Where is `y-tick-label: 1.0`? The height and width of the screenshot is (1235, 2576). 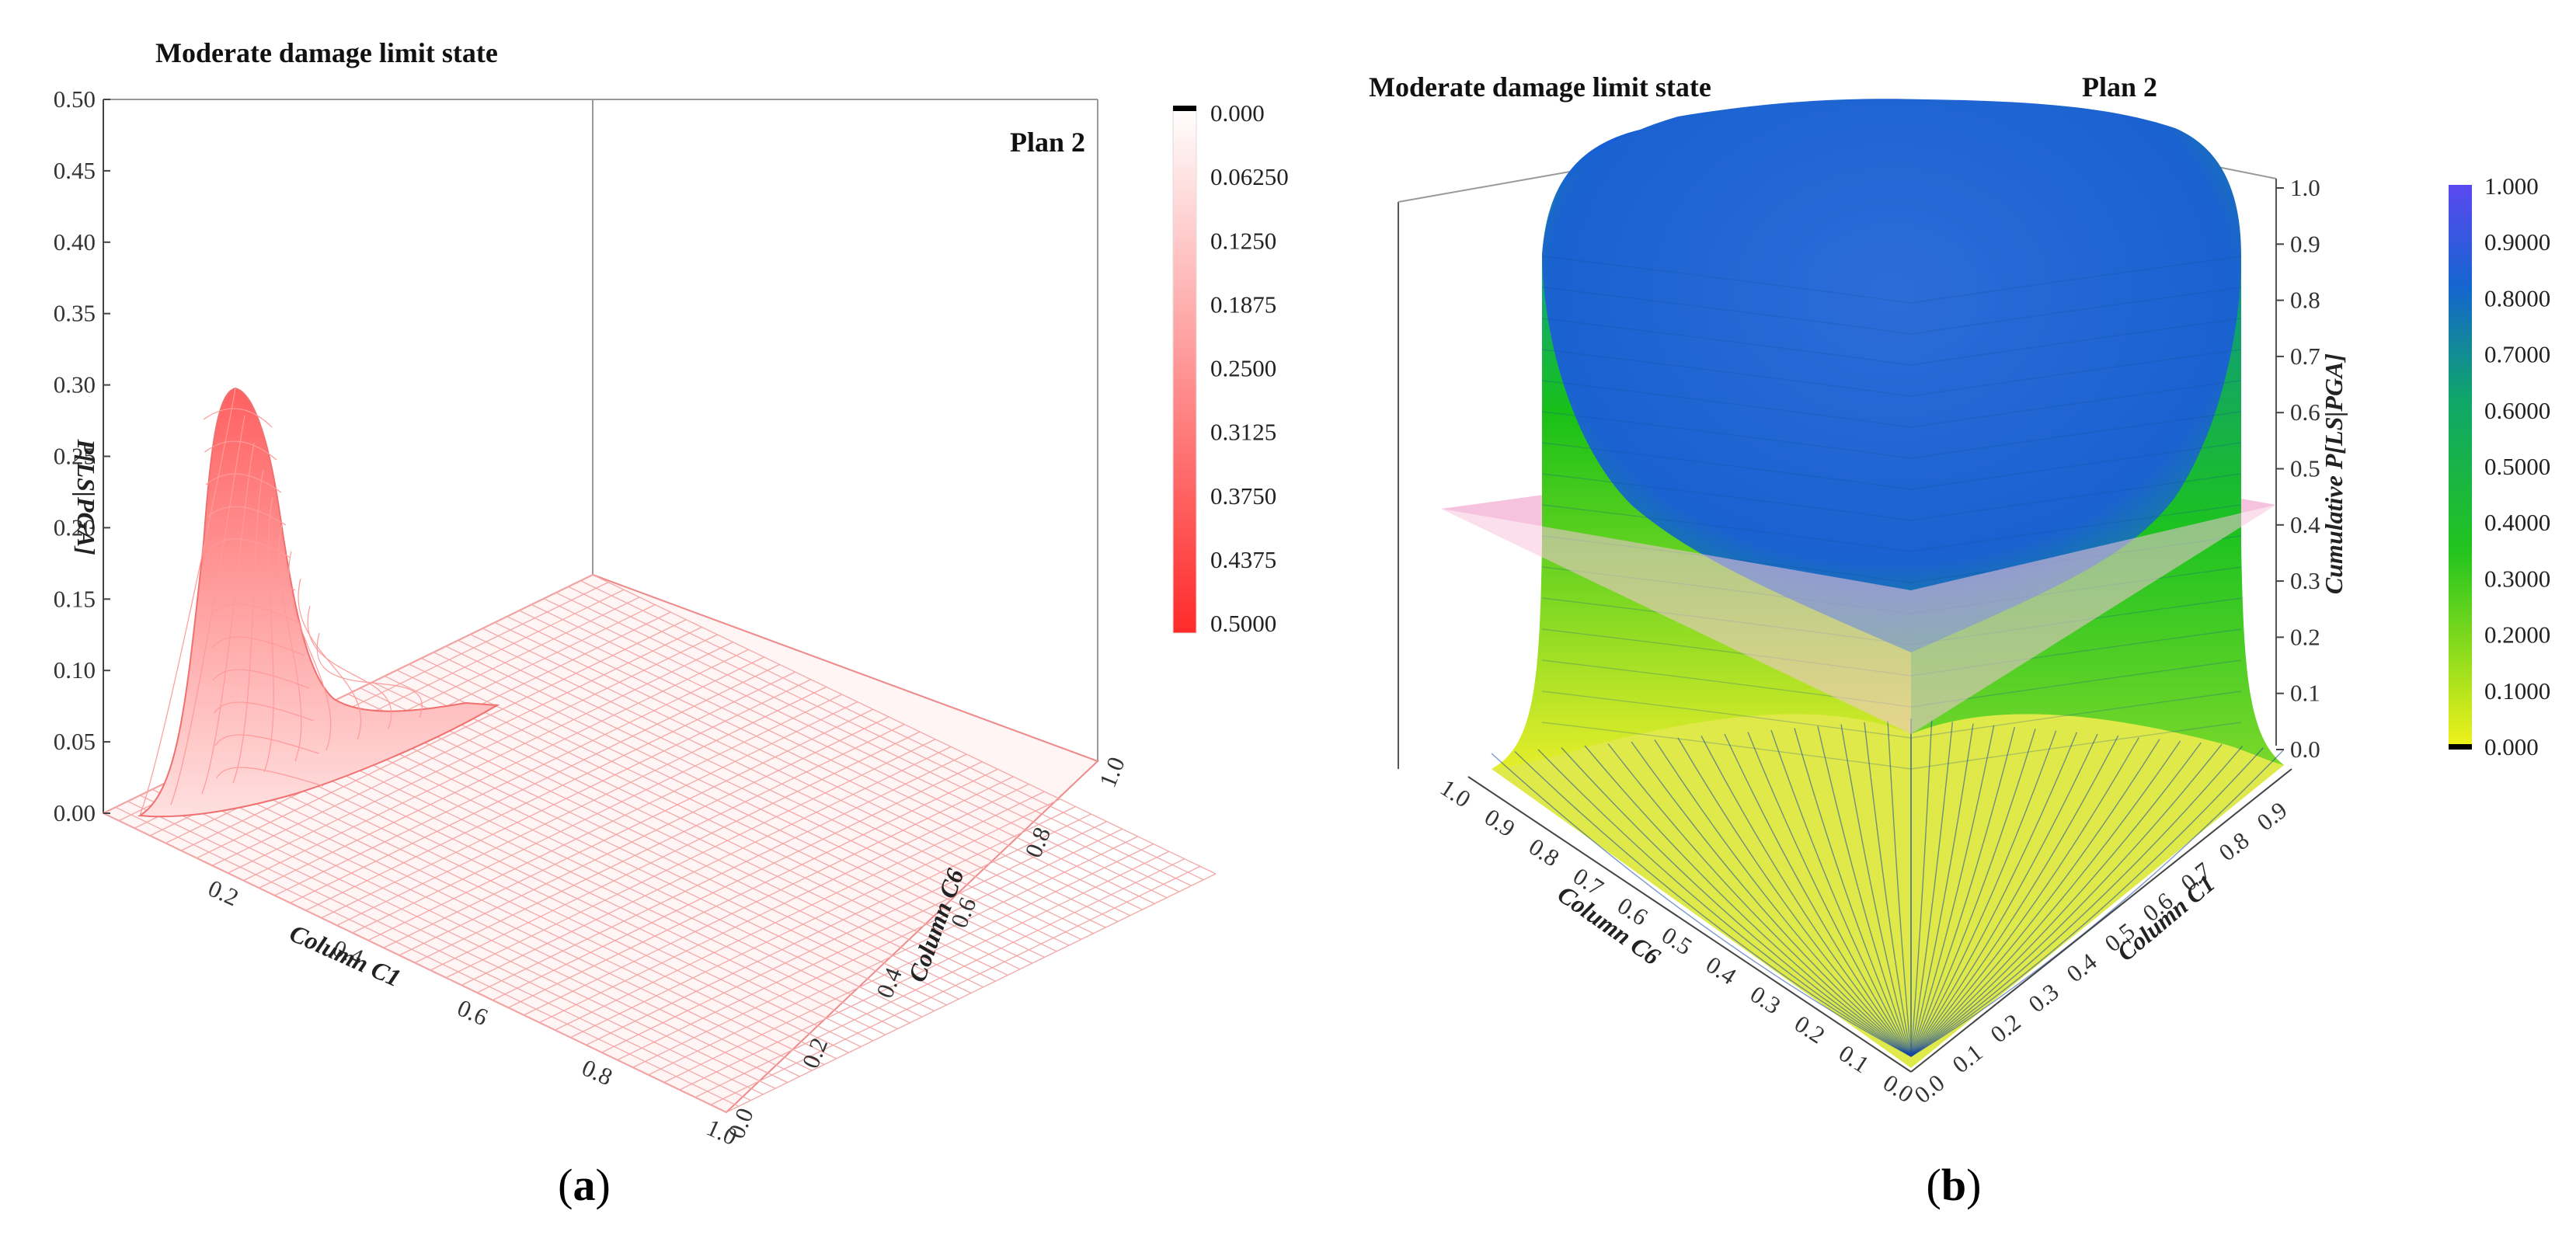
y-tick-label: 1.0 is located at coordinates (1112, 772).